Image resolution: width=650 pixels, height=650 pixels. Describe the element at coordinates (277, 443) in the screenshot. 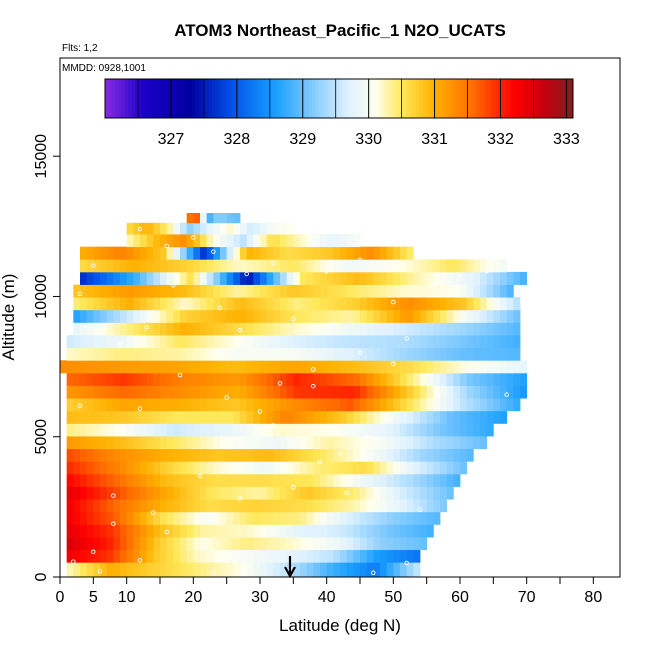

I see `heatmap-layer` at that location.